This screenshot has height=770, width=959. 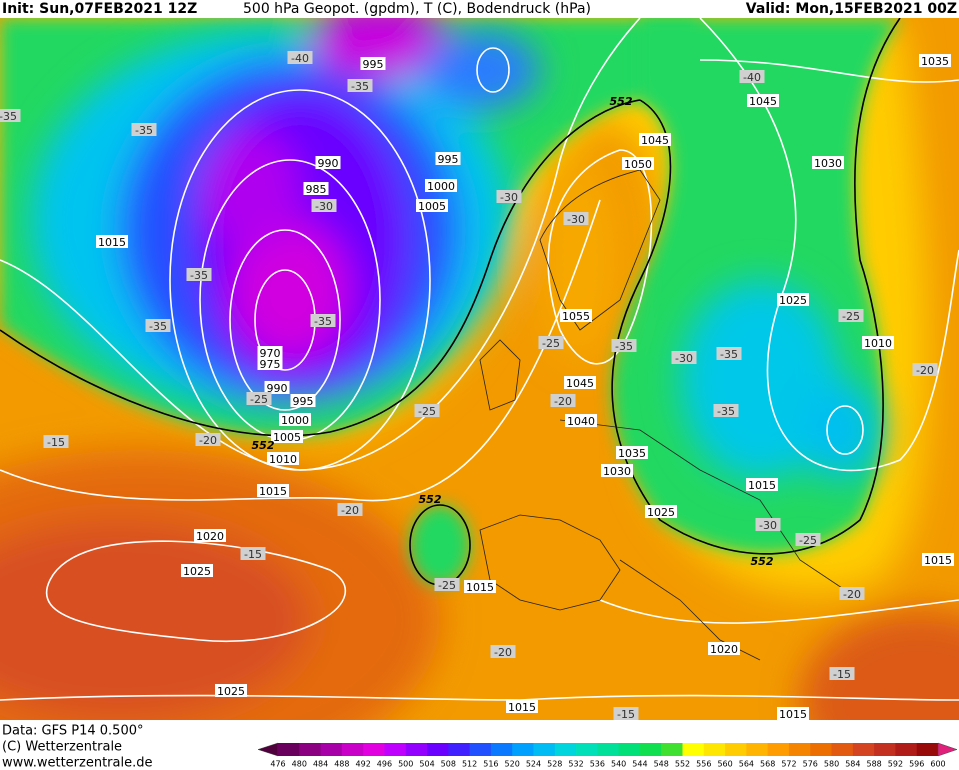 I want to click on colorbar-label: 500, so click(x=405, y=764).